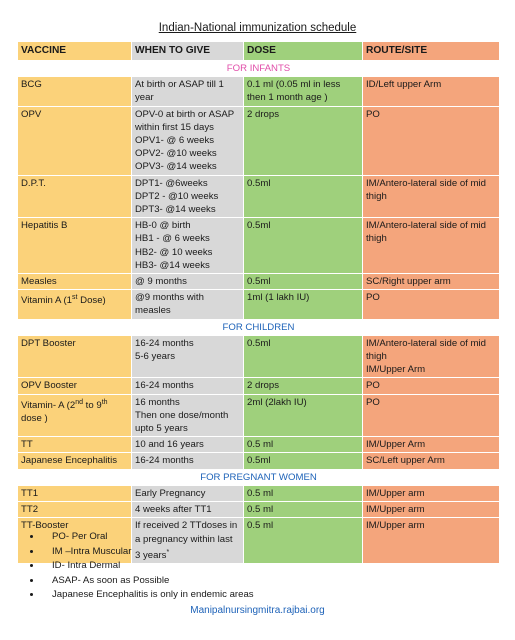  Describe the element at coordinates (408, 282) in the screenshot. I see `route-line: SC/Right upper arm` at that location.